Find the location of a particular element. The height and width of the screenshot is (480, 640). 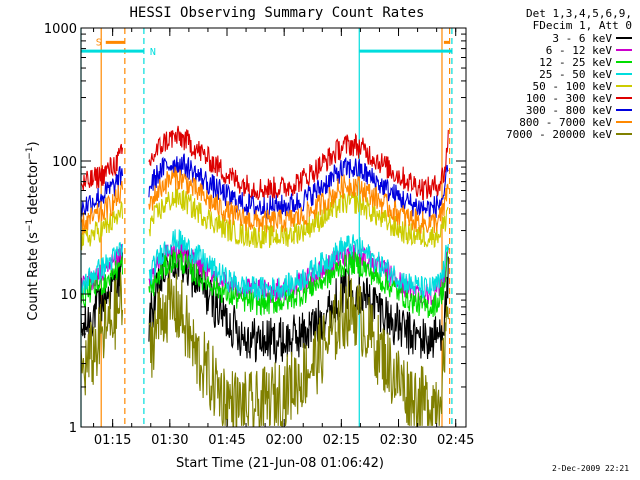

legend-entry-2: 12 - 25 keV is located at coordinates (551, 62).